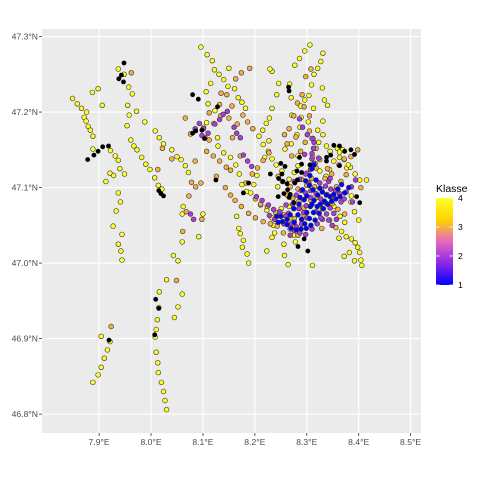  I want to click on x-tick-label: 8.2°E, so click(254, 442).